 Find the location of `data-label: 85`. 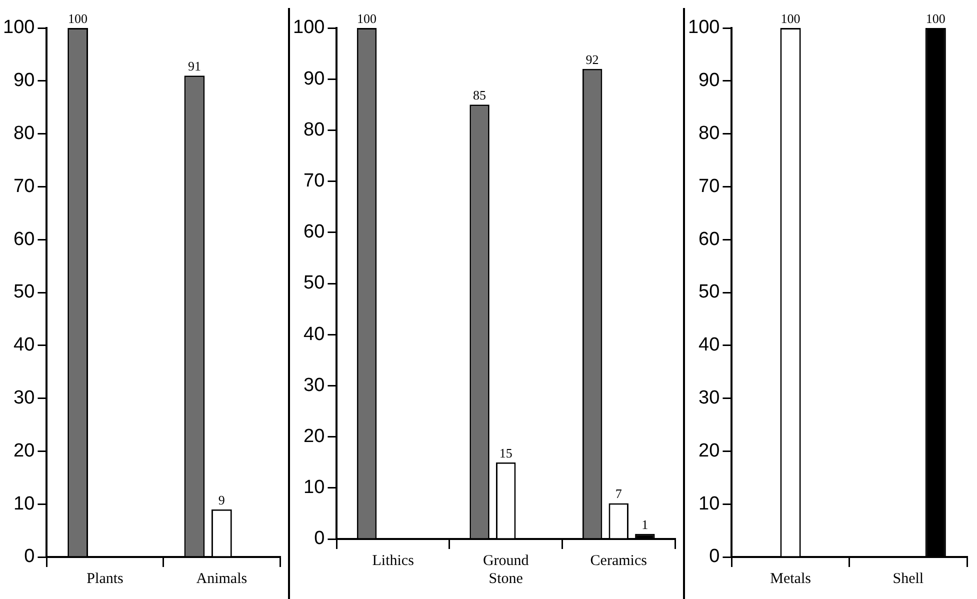

data-label: 85 is located at coordinates (479, 95).